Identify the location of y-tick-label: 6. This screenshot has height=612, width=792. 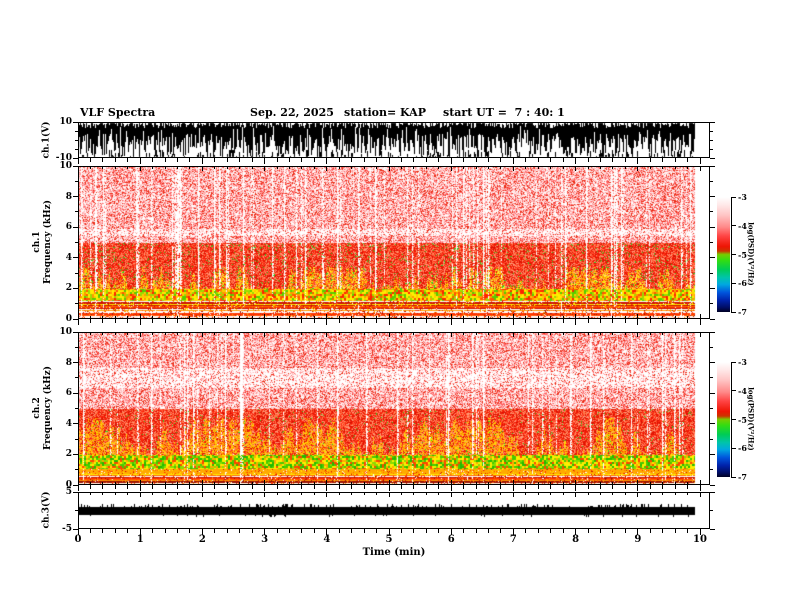
(68, 227).